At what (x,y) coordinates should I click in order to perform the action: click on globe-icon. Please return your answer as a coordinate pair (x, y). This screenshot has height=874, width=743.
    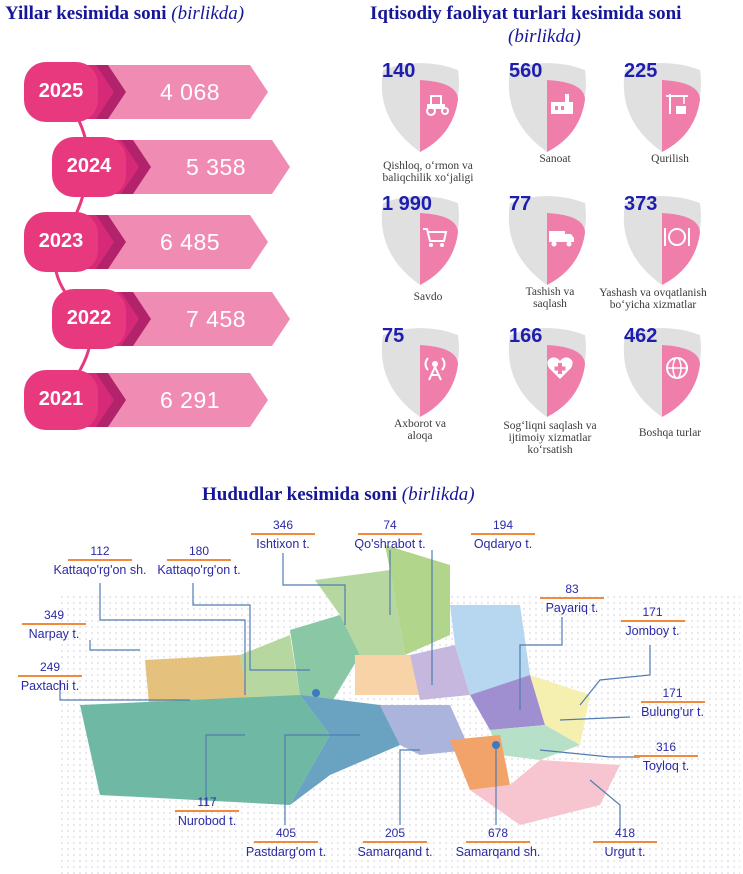
    Looking at the image, I should click on (677, 368).